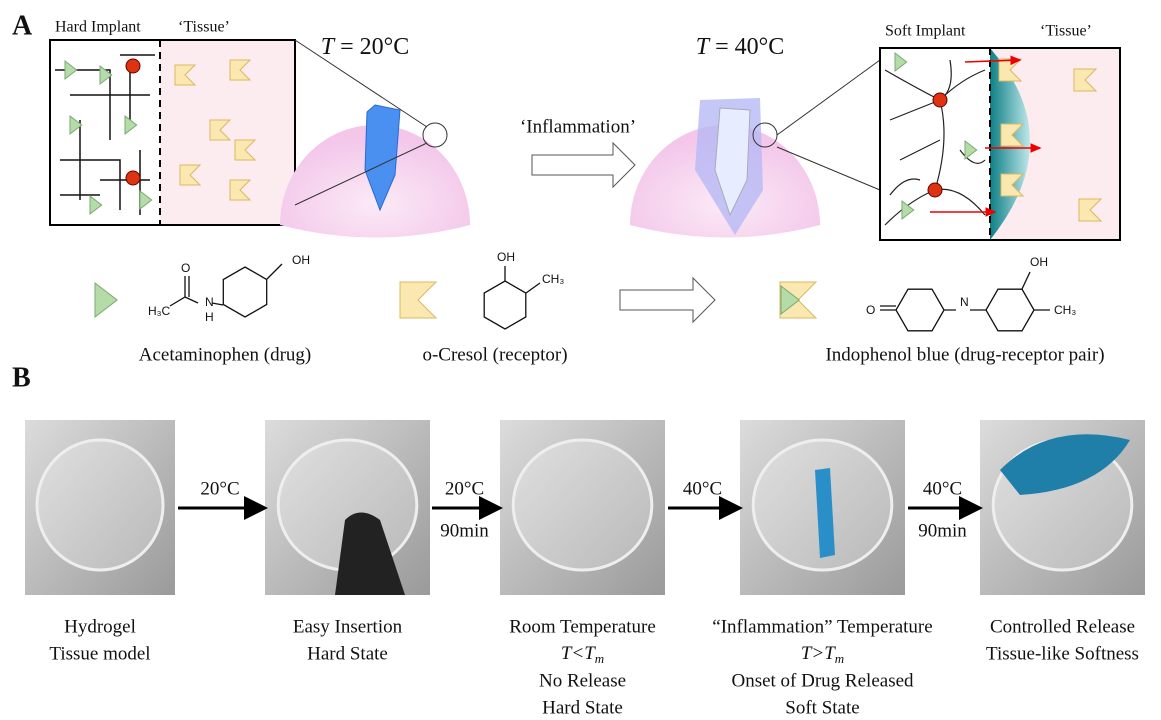 The image size is (1161, 720). What do you see at coordinates (993, 60) in the screenshot?
I see `release-arrow` at bounding box center [993, 60].